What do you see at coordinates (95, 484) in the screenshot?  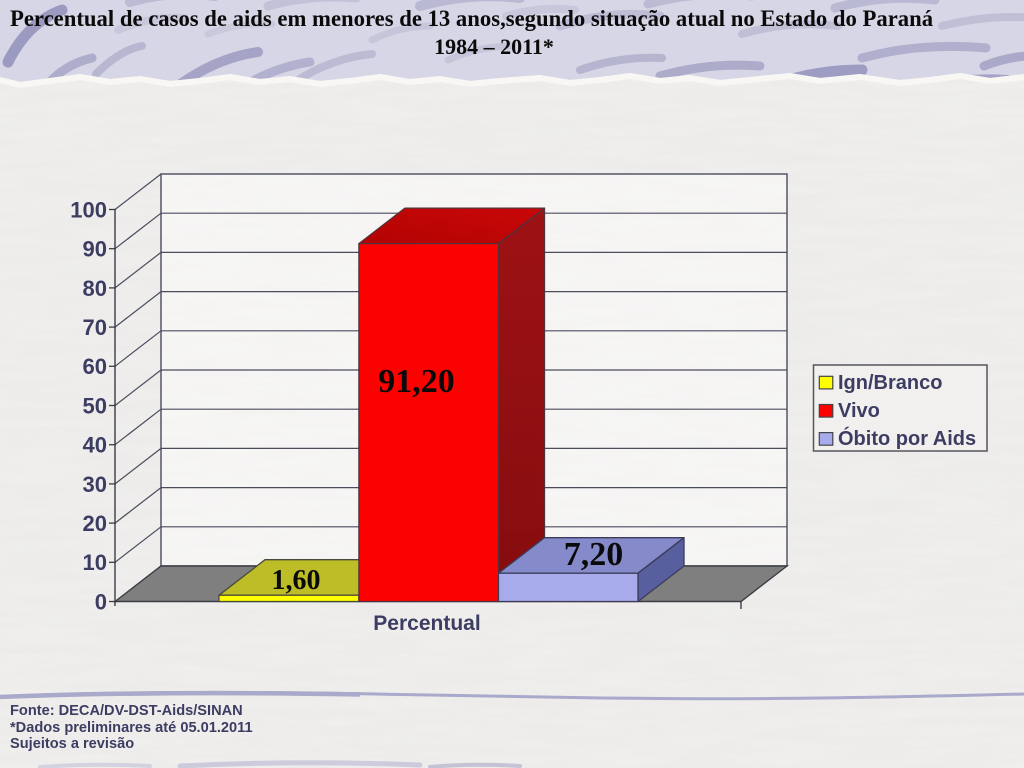 I see `svg-text: 30` at bounding box center [95, 484].